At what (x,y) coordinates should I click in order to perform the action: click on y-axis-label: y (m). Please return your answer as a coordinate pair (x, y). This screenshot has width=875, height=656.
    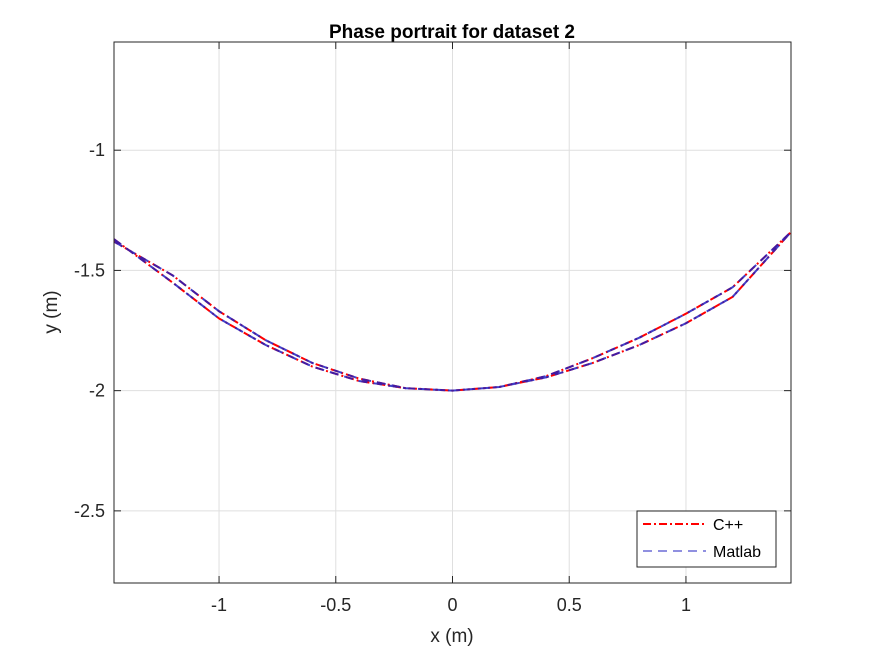
    Looking at the image, I should click on (51, 311).